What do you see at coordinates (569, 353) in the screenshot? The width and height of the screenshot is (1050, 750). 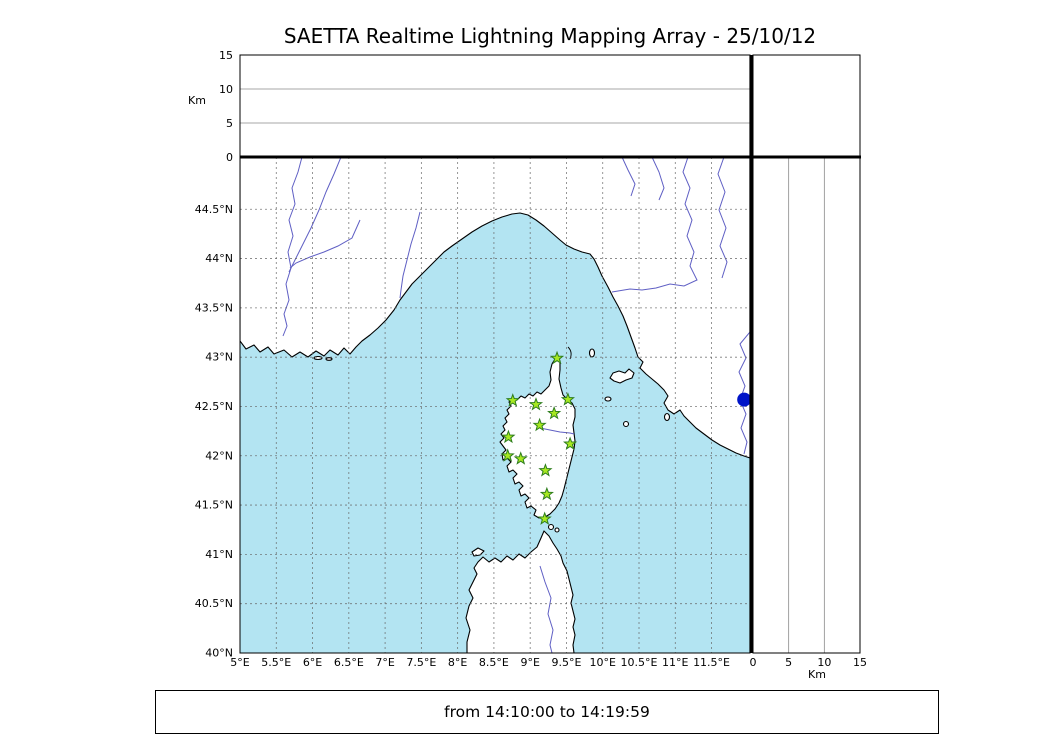 I see `islet-mark-giraglia` at bounding box center [569, 353].